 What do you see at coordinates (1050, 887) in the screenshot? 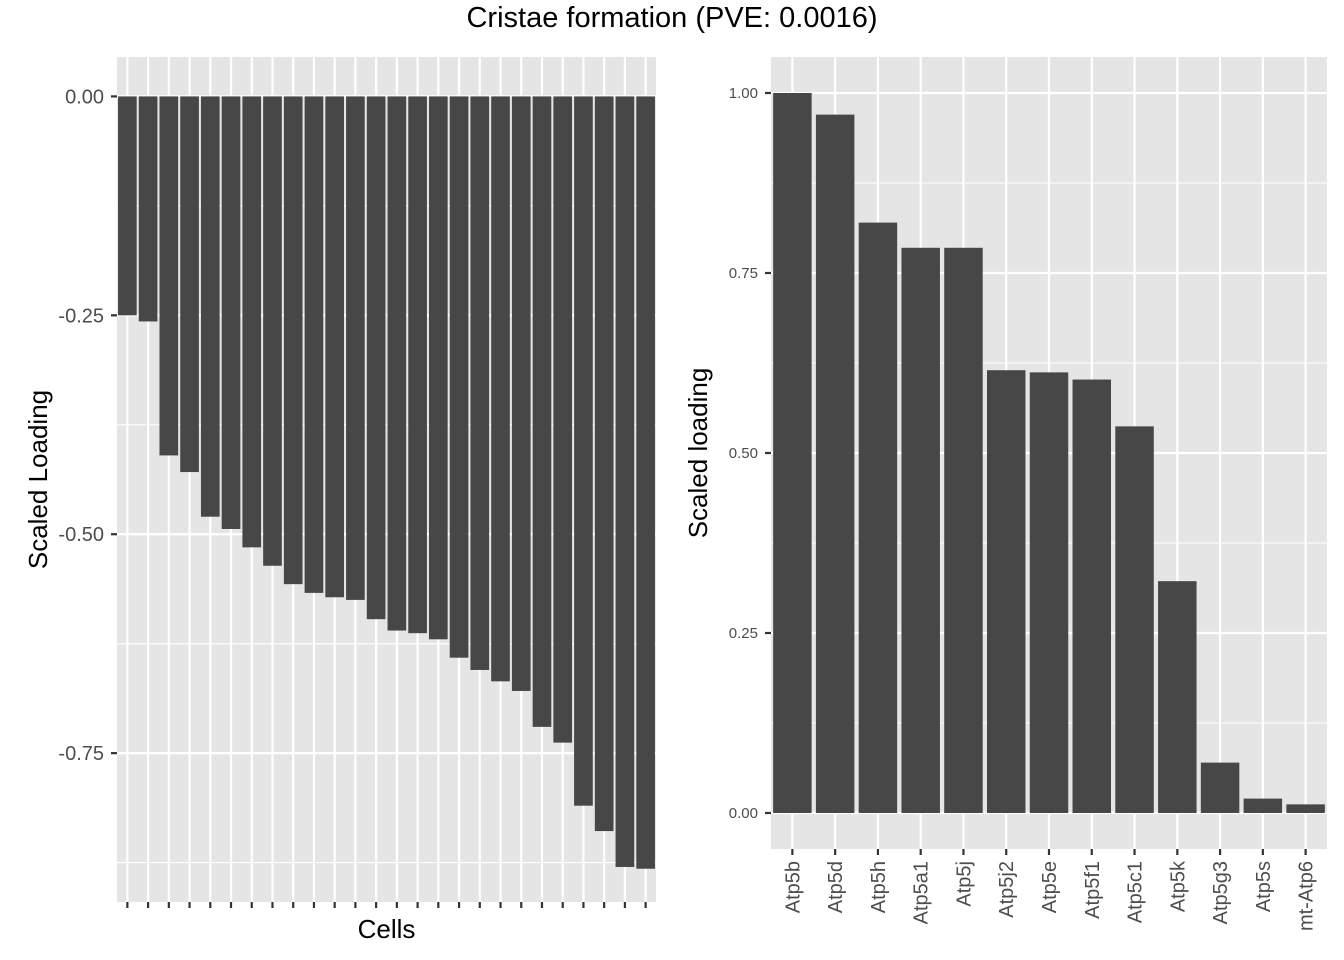
I see `x-tick-label: Atp5e` at bounding box center [1050, 887].